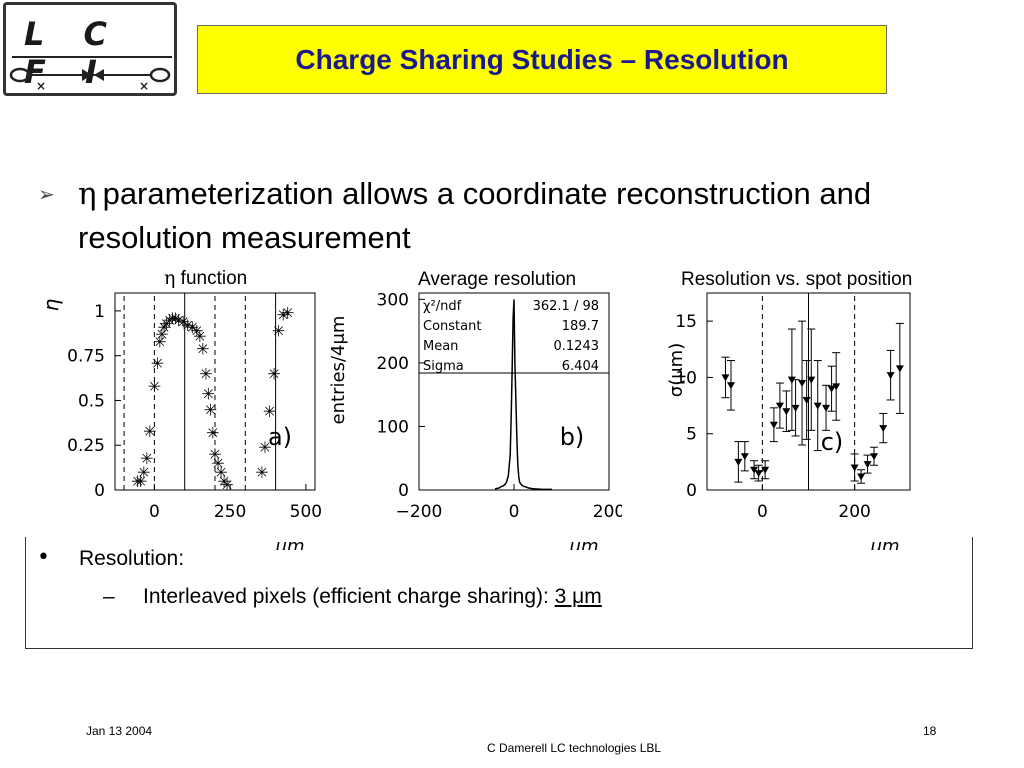 This screenshot has height=768, width=1024. I want to click on y-tick-label: 0.5, so click(91, 401).